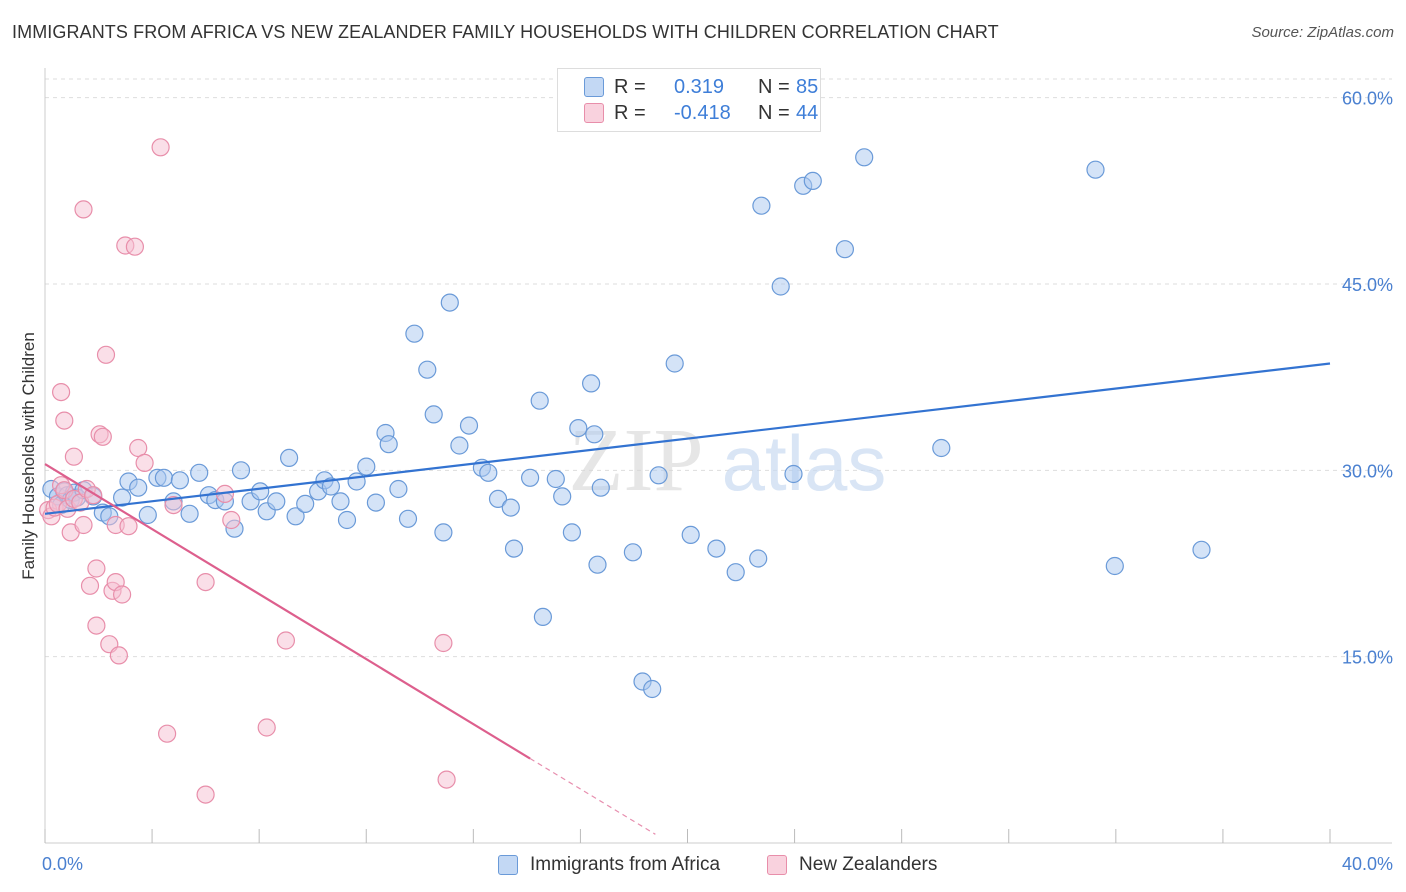 Image resolution: width=1406 pixels, height=892 pixels. Describe the element at coordinates (1367, 285) in the screenshot. I see `y-tick-label: 45.0%` at that location.